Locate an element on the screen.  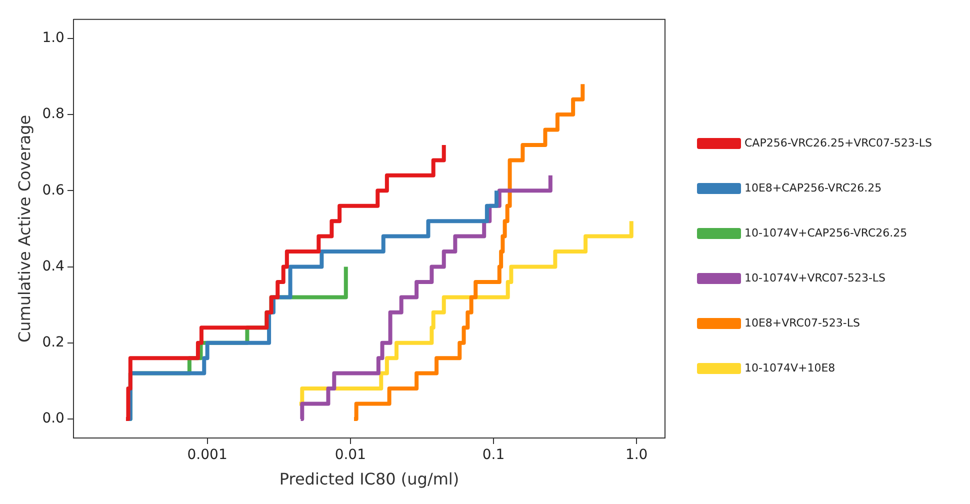
x-tick-label: 0.1 is located at coordinates (493, 455).